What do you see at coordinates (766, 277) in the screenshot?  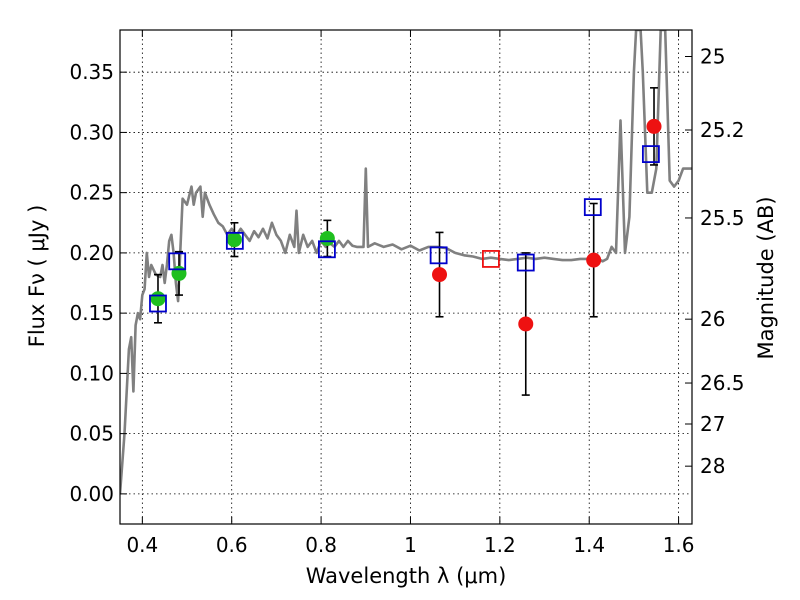 I see `y2-axis-label: Magnitude (AB)` at bounding box center [766, 277].